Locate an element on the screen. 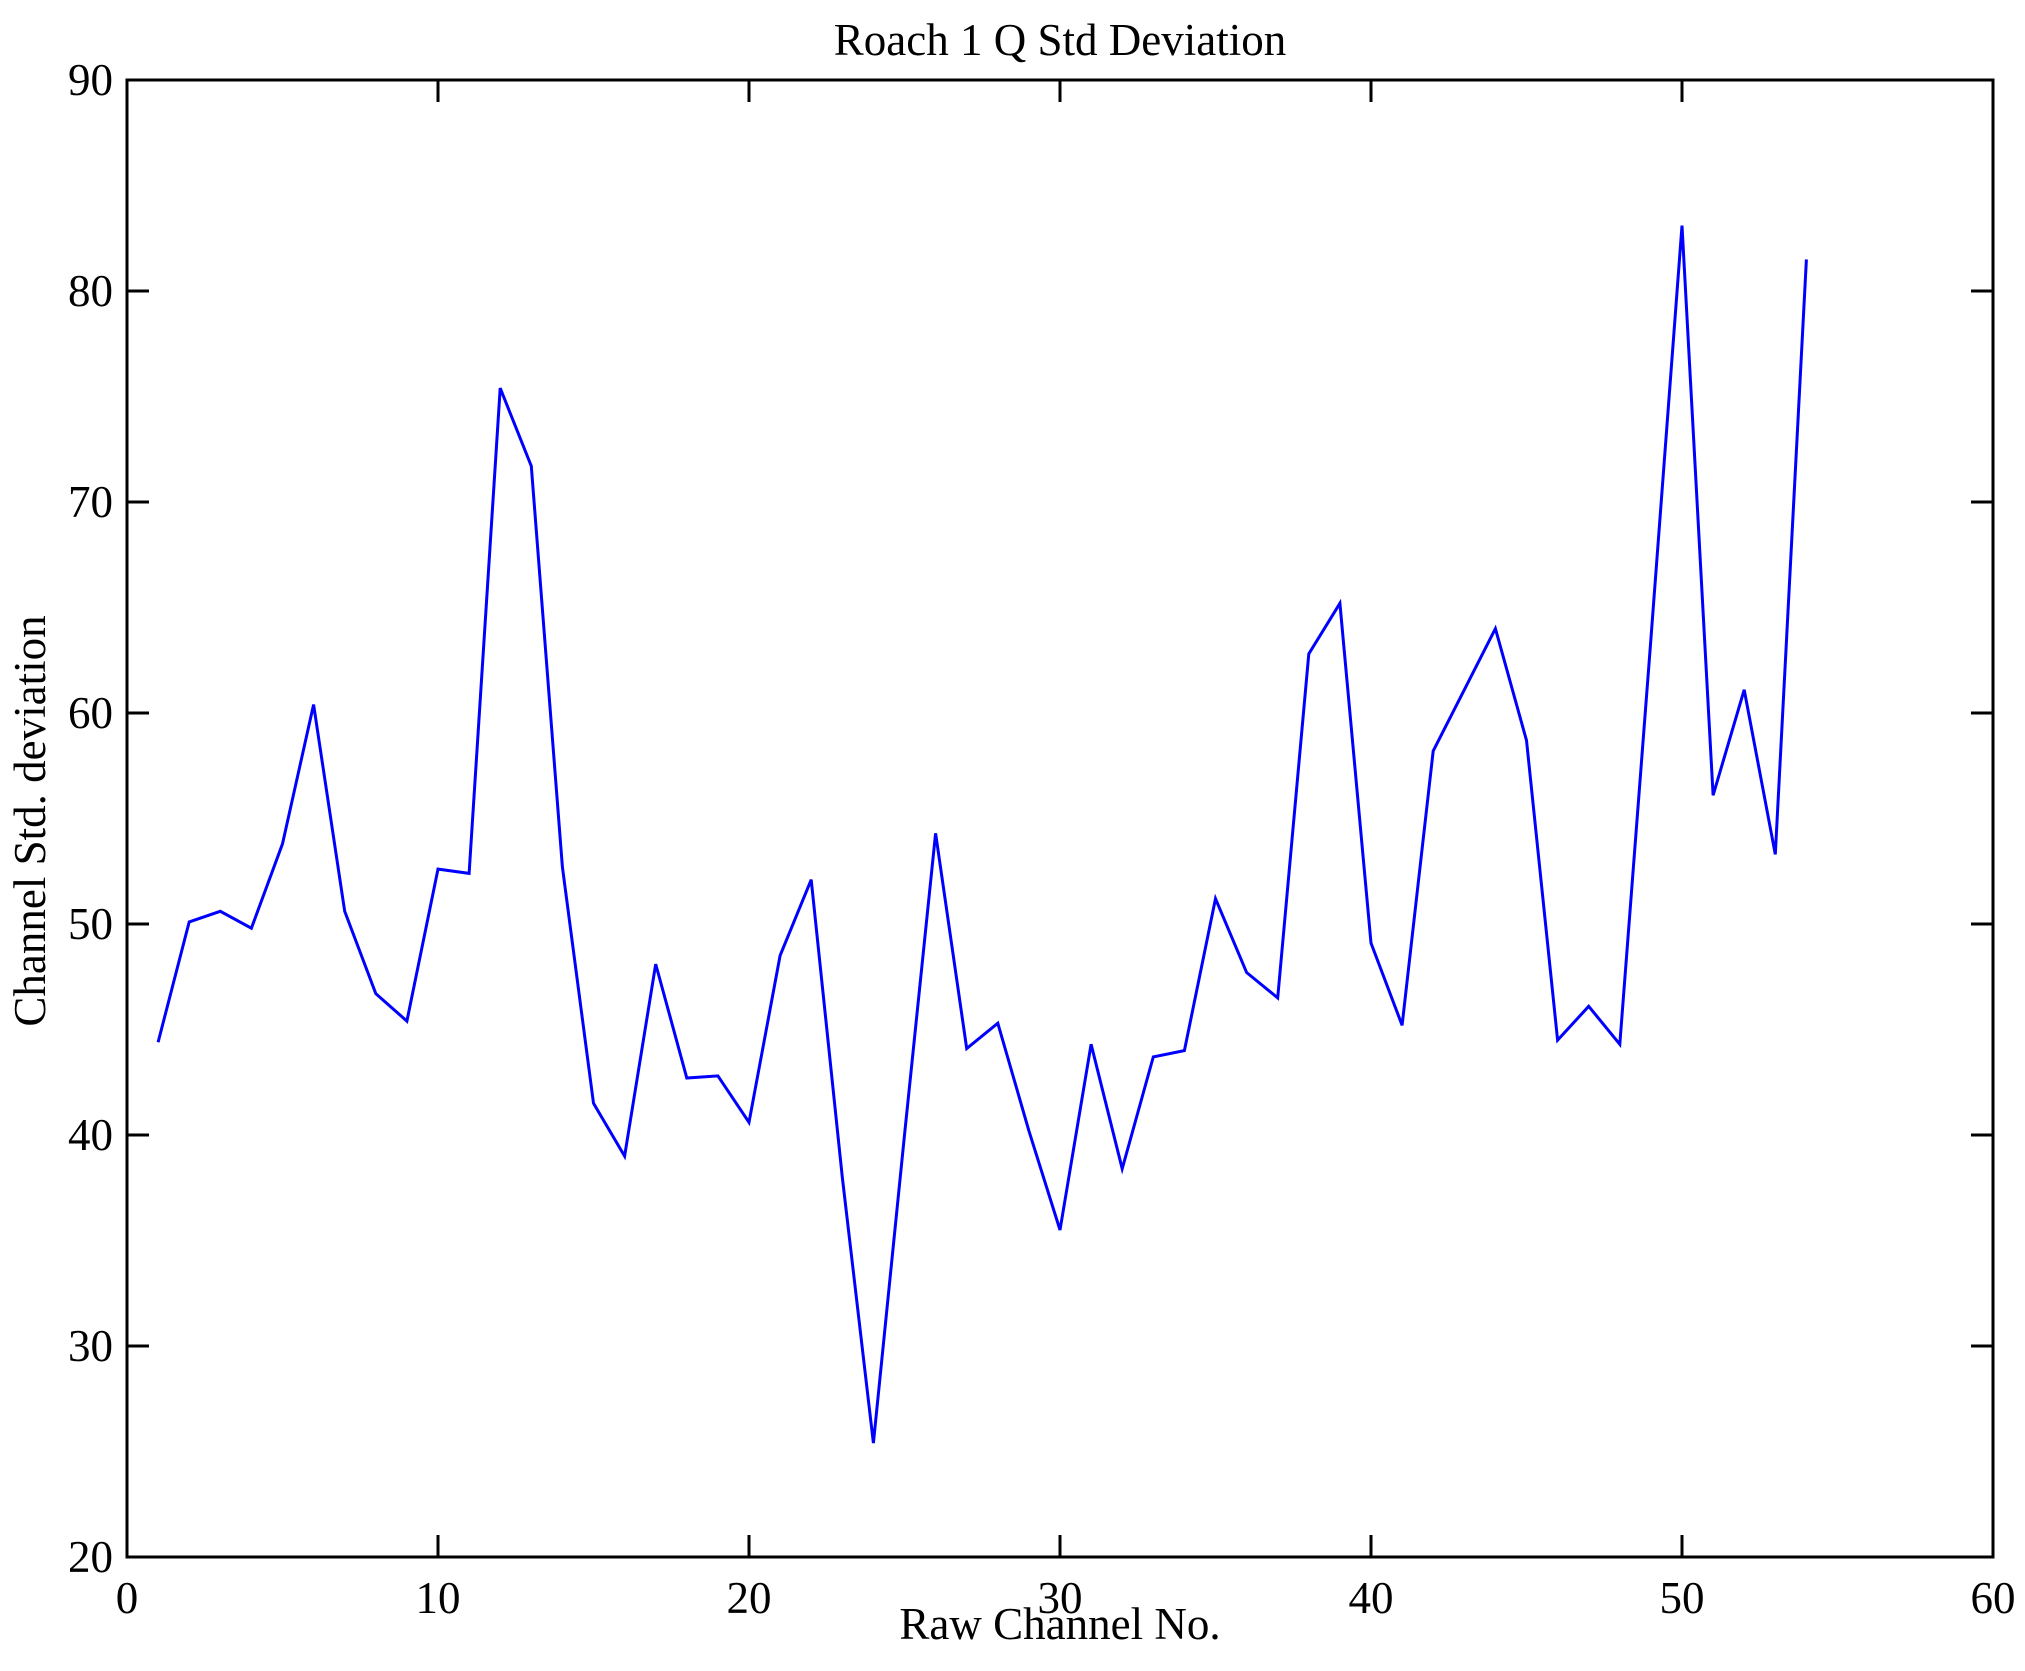 The width and height of the screenshot is (2025, 1671). y-tick-label: 90 is located at coordinates (90, 80).